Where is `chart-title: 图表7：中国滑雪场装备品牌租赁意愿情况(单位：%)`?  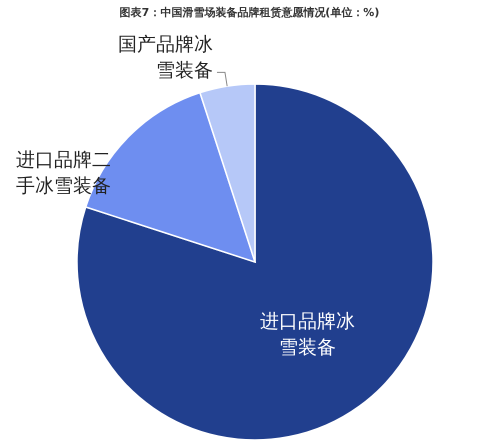
chart-title: 图表7：中国滑雪场装备品牌租赁意愿情况(单位：%) is located at coordinates (250, 12).